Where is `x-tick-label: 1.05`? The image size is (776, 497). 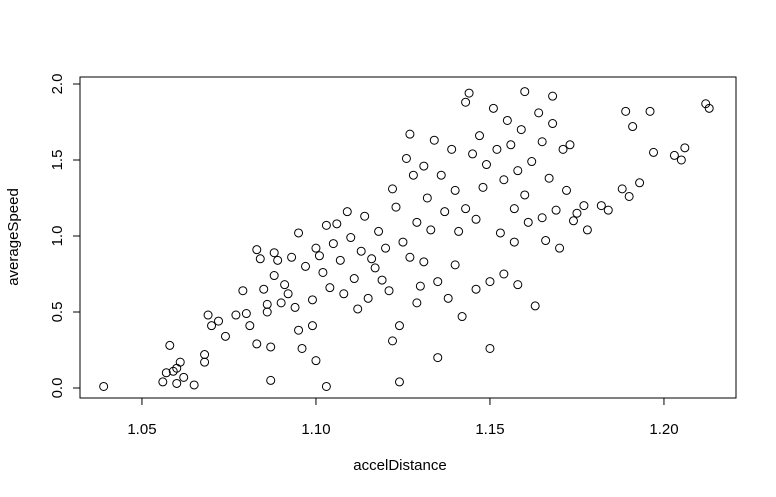 x-tick-label: 1.05 is located at coordinates (141, 429).